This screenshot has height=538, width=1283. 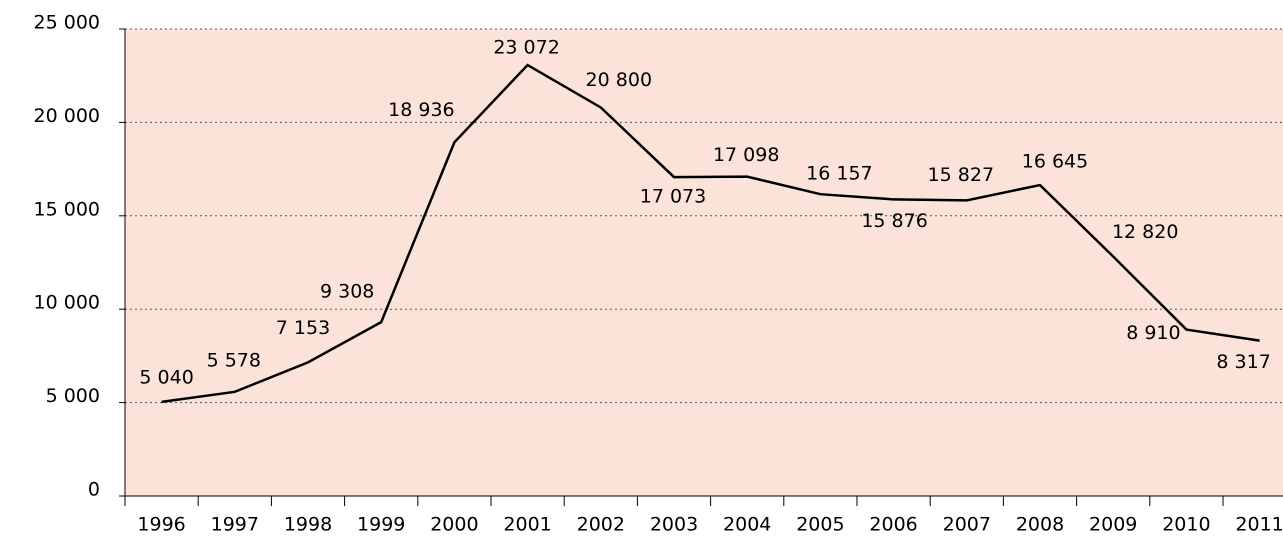 What do you see at coordinates (894, 221) in the screenshot?
I see `data-label: 15 876` at bounding box center [894, 221].